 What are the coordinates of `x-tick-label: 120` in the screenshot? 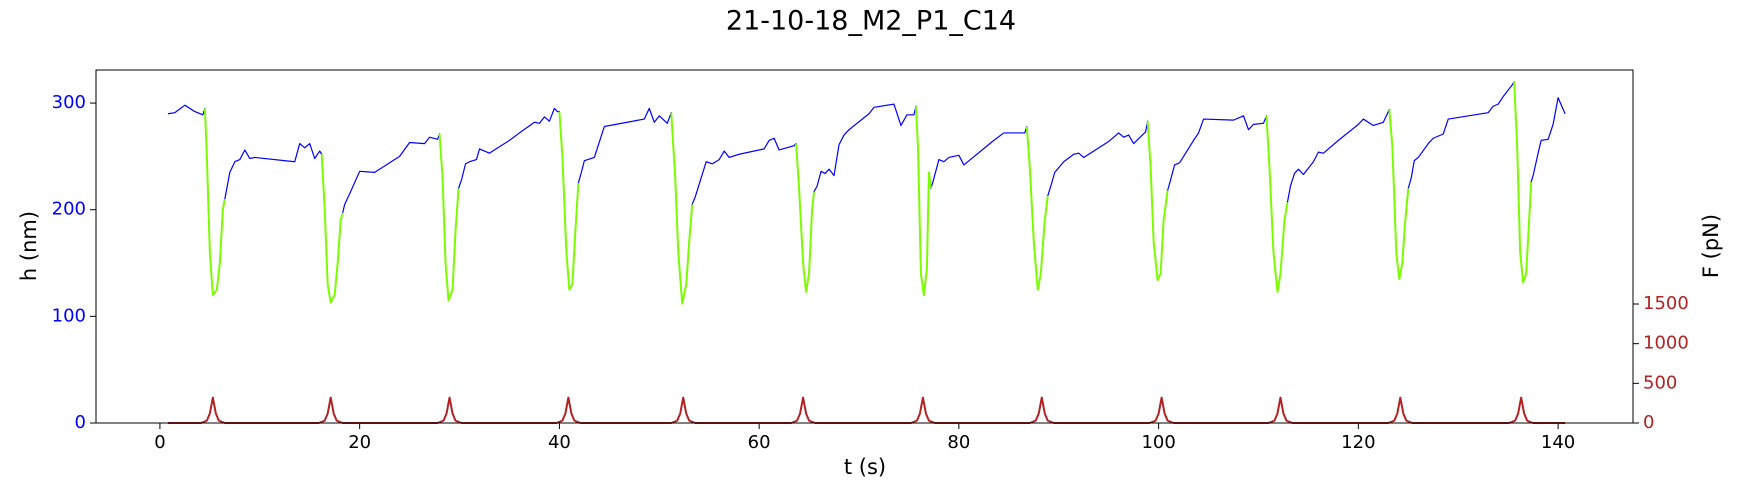 It's located at (1358, 442).